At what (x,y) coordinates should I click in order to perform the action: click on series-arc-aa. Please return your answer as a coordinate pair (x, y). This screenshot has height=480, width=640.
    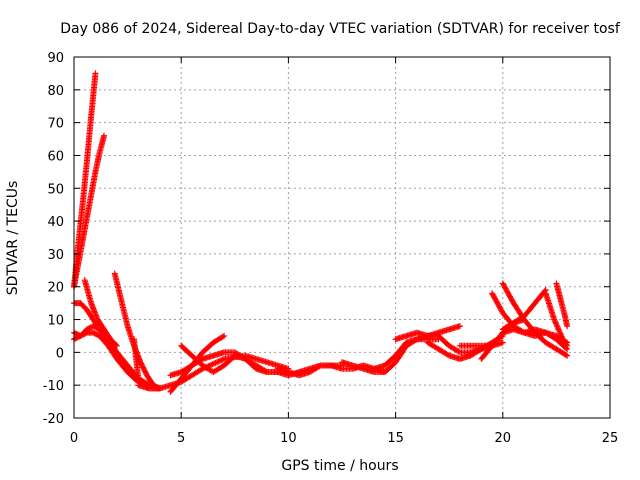
    Looking at the image, I should click on (524, 310).